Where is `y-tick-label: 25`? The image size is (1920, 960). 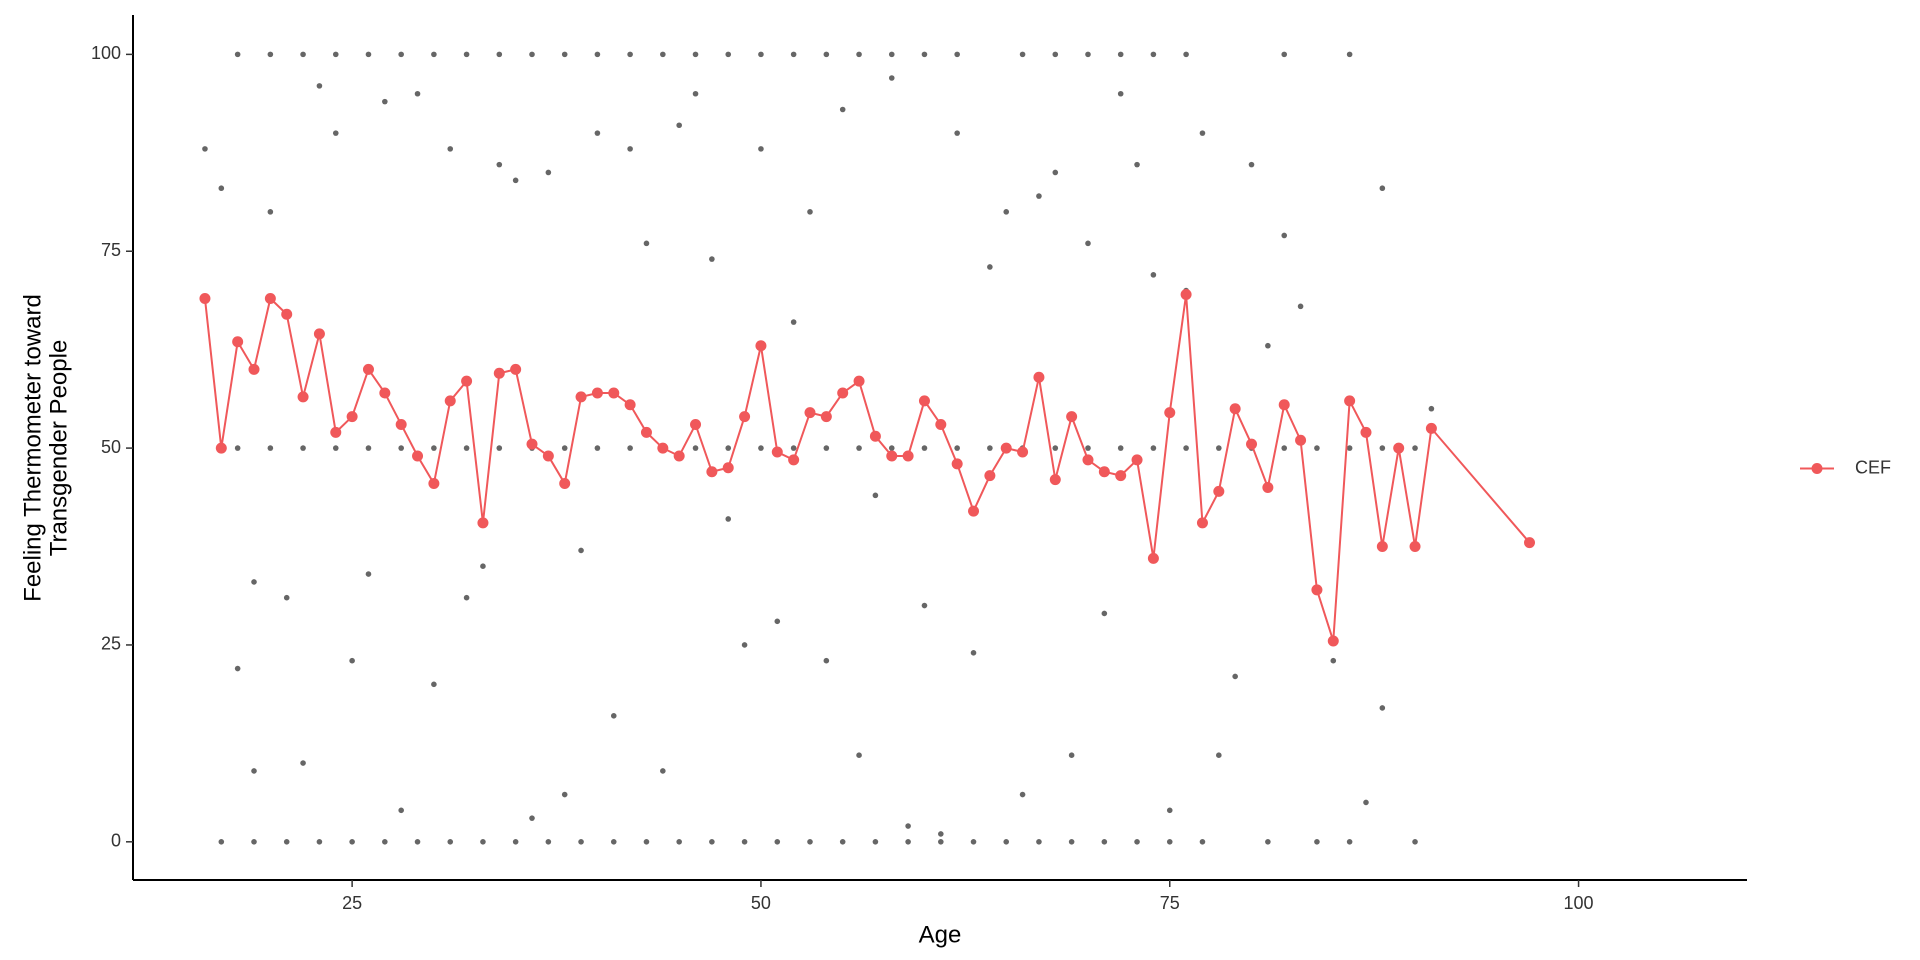
y-tick-label: 25 is located at coordinates (111, 644).